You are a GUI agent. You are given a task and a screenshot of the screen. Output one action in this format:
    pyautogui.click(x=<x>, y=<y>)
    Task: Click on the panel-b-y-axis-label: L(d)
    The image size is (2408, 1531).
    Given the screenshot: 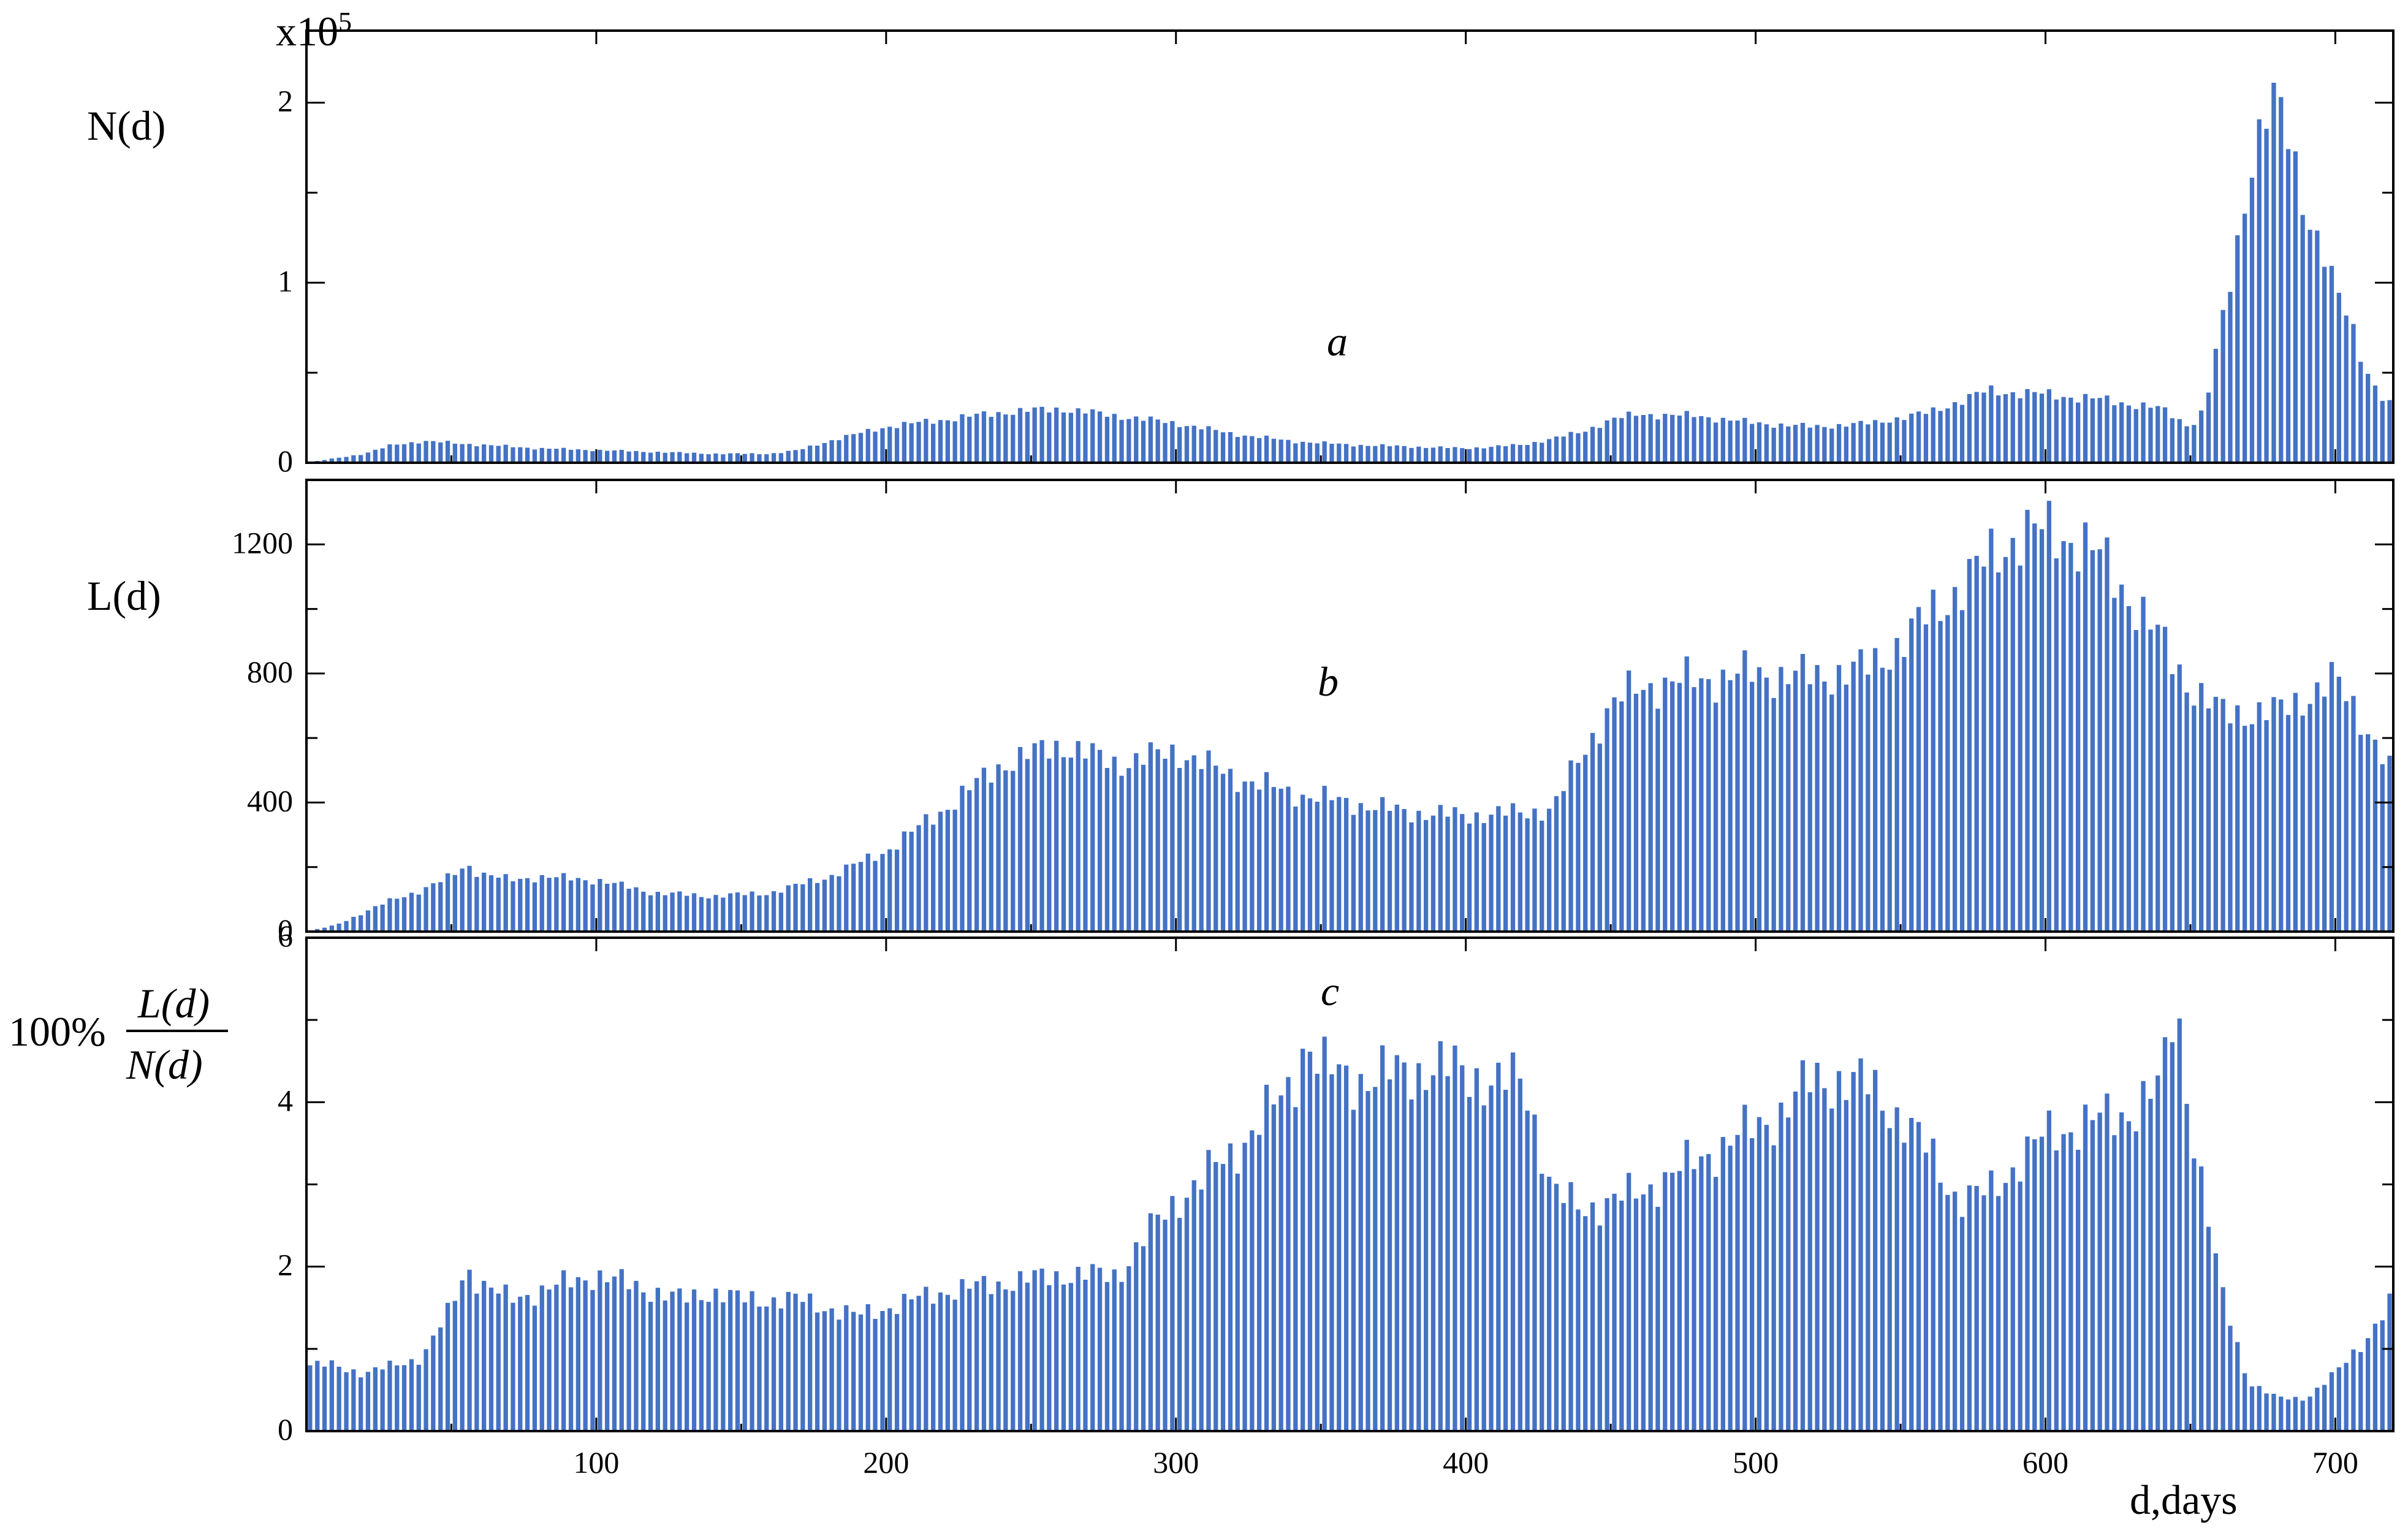 What is the action you would take?
    pyautogui.click(x=124, y=595)
    